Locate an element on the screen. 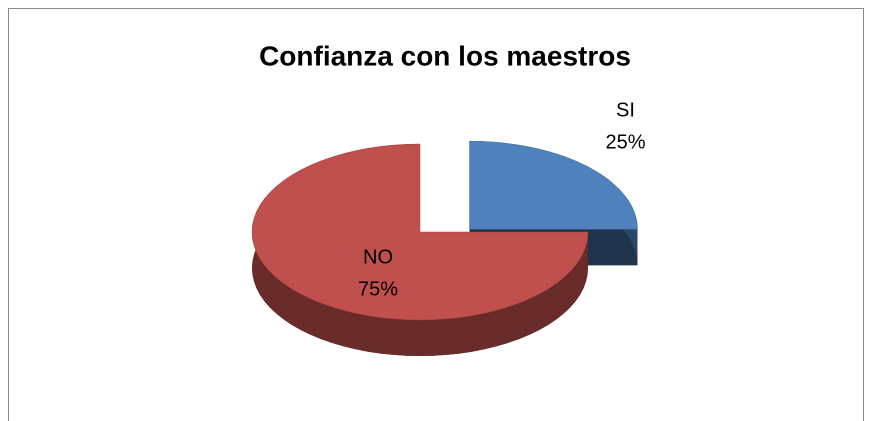 The width and height of the screenshot is (872, 421). slice-label: NO is located at coordinates (378, 257).